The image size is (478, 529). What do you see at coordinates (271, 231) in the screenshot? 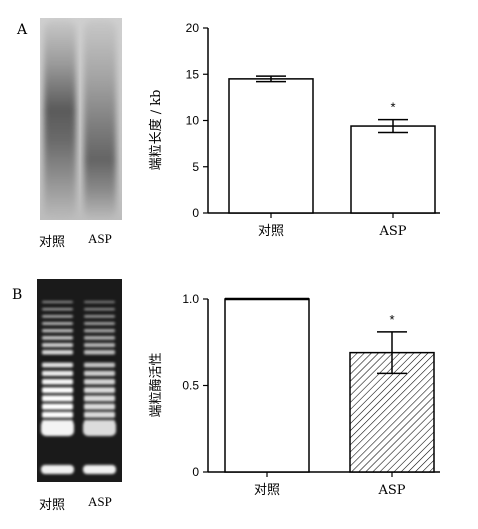
I see `panel-a-x-tick-label: 对照` at bounding box center [271, 231].